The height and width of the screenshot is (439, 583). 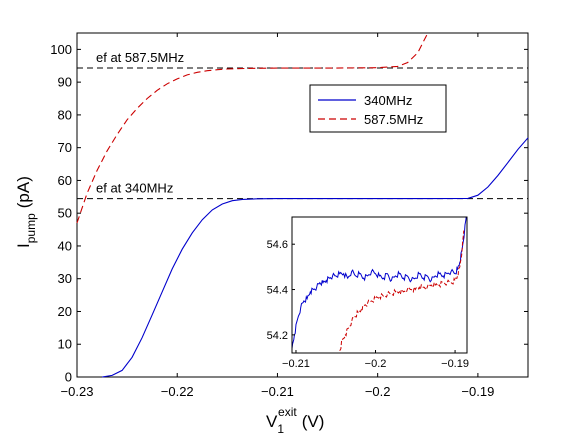 What do you see at coordinates (277, 291) in the screenshot?
I see `inset-y-tick-label: 54.4` at bounding box center [277, 291].